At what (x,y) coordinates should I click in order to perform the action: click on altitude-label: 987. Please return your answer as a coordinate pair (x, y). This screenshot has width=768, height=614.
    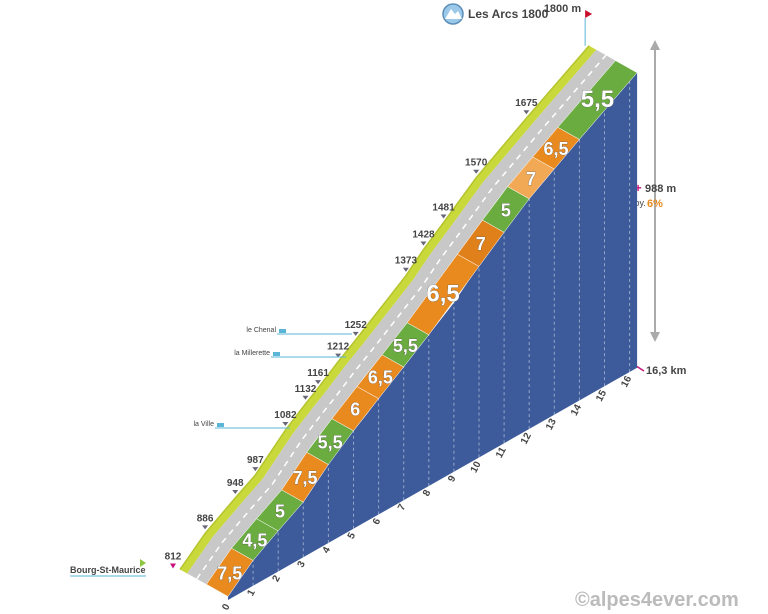
    Looking at the image, I should click on (255, 460).